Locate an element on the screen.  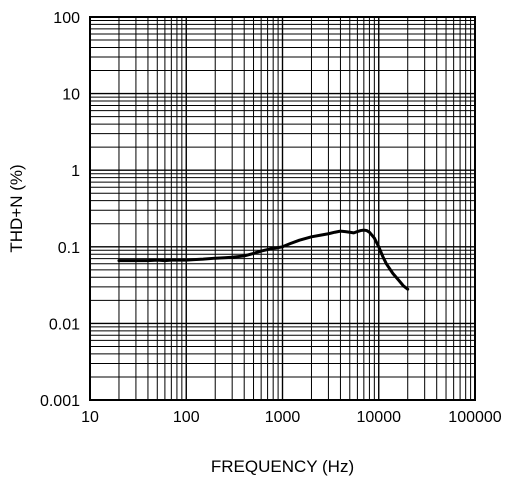
y-tick-label: 100 is located at coordinates (66, 18).